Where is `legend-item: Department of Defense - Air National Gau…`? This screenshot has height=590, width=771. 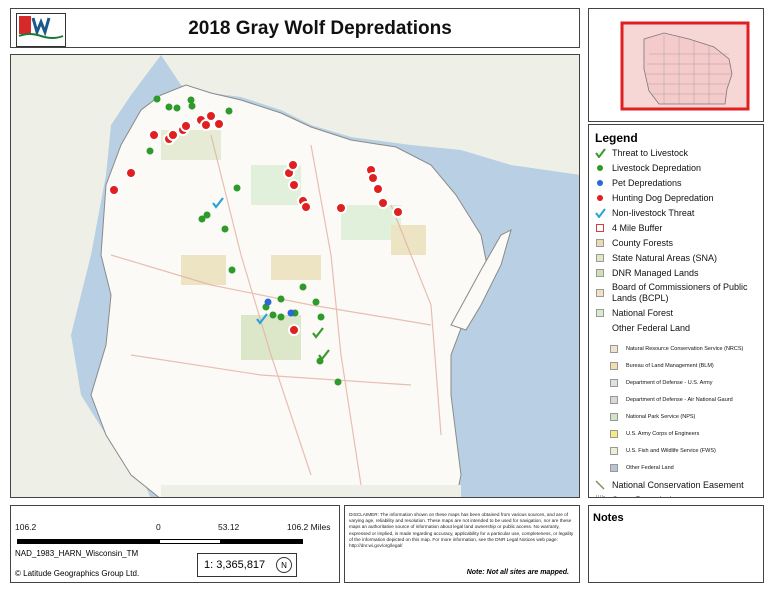
legend-item: Department of Defense - Air National Gau… is located at coordinates (677, 400).